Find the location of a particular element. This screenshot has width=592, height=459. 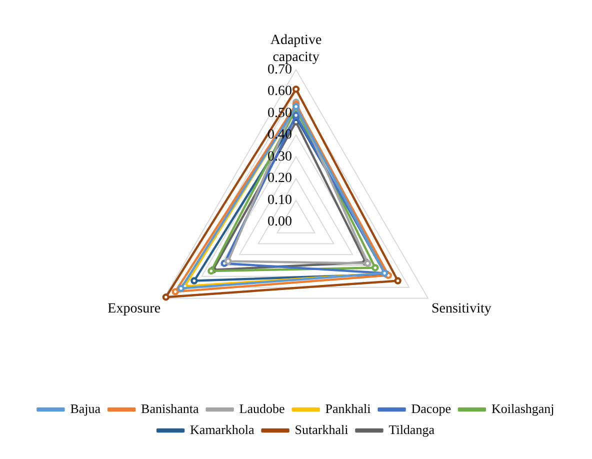

legend-label: Dacope is located at coordinates (431, 408).